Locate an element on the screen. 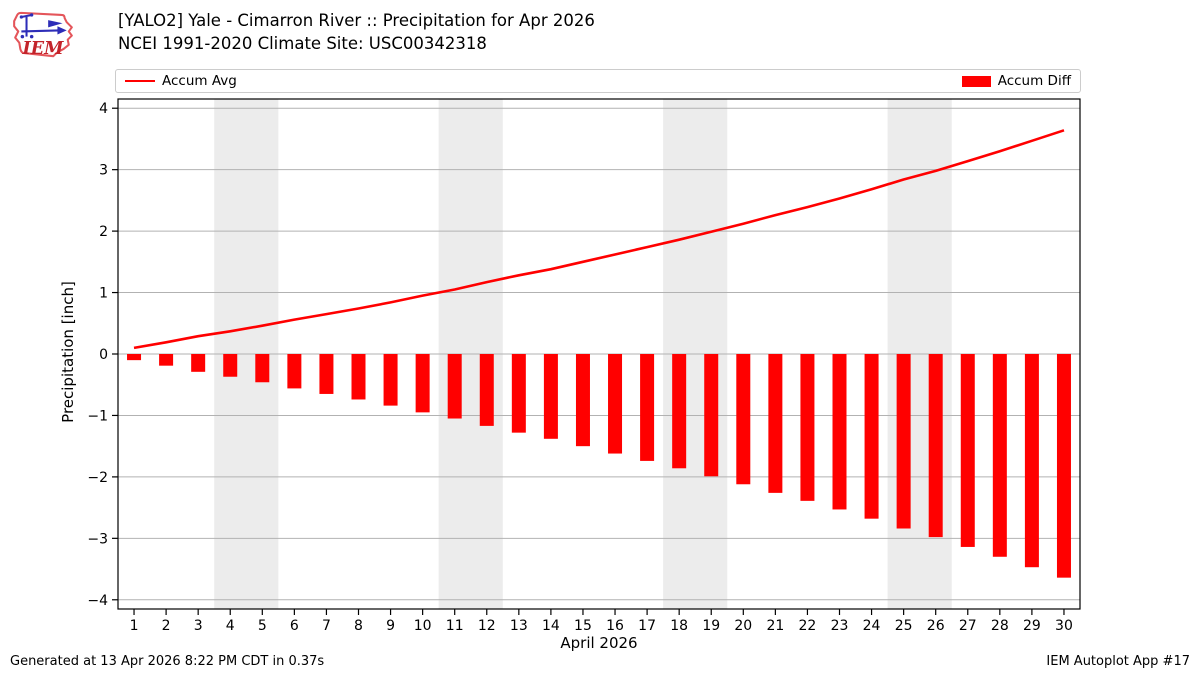  y-tick-label: 1 is located at coordinates (103, 294).